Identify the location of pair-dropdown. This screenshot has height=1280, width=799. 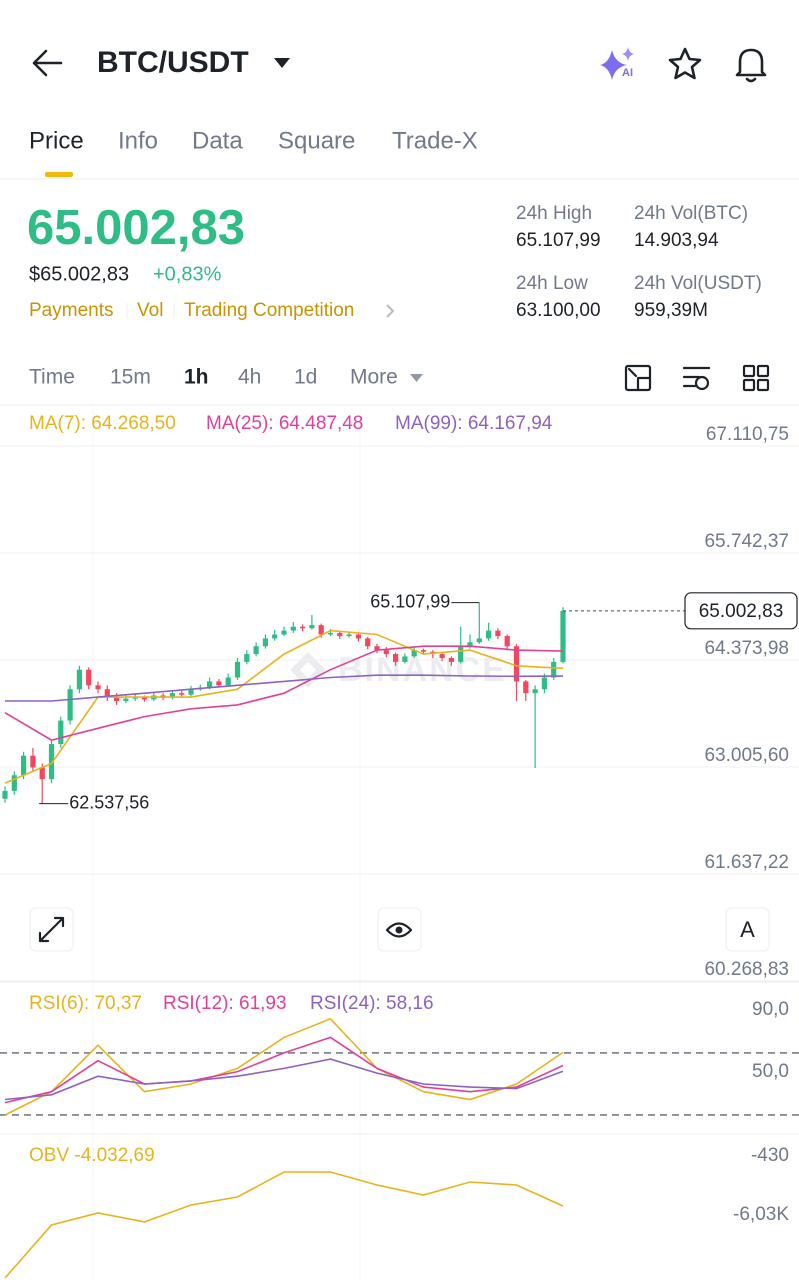
(282, 63).